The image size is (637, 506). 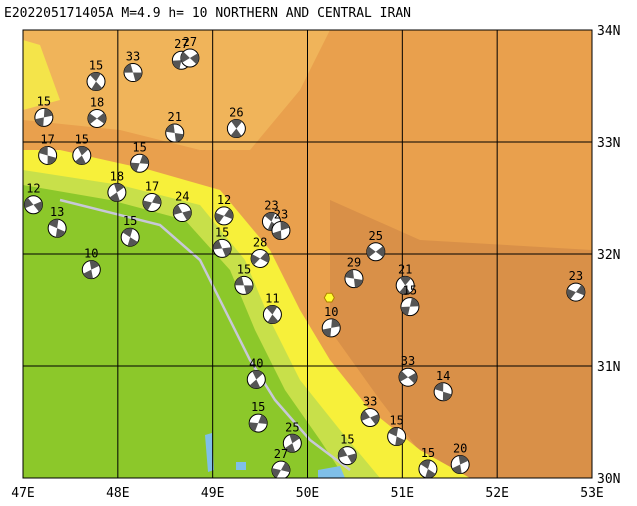 What do you see at coordinates (212, 493) in the screenshot?
I see `x-tick-label: 49E` at bounding box center [212, 493].